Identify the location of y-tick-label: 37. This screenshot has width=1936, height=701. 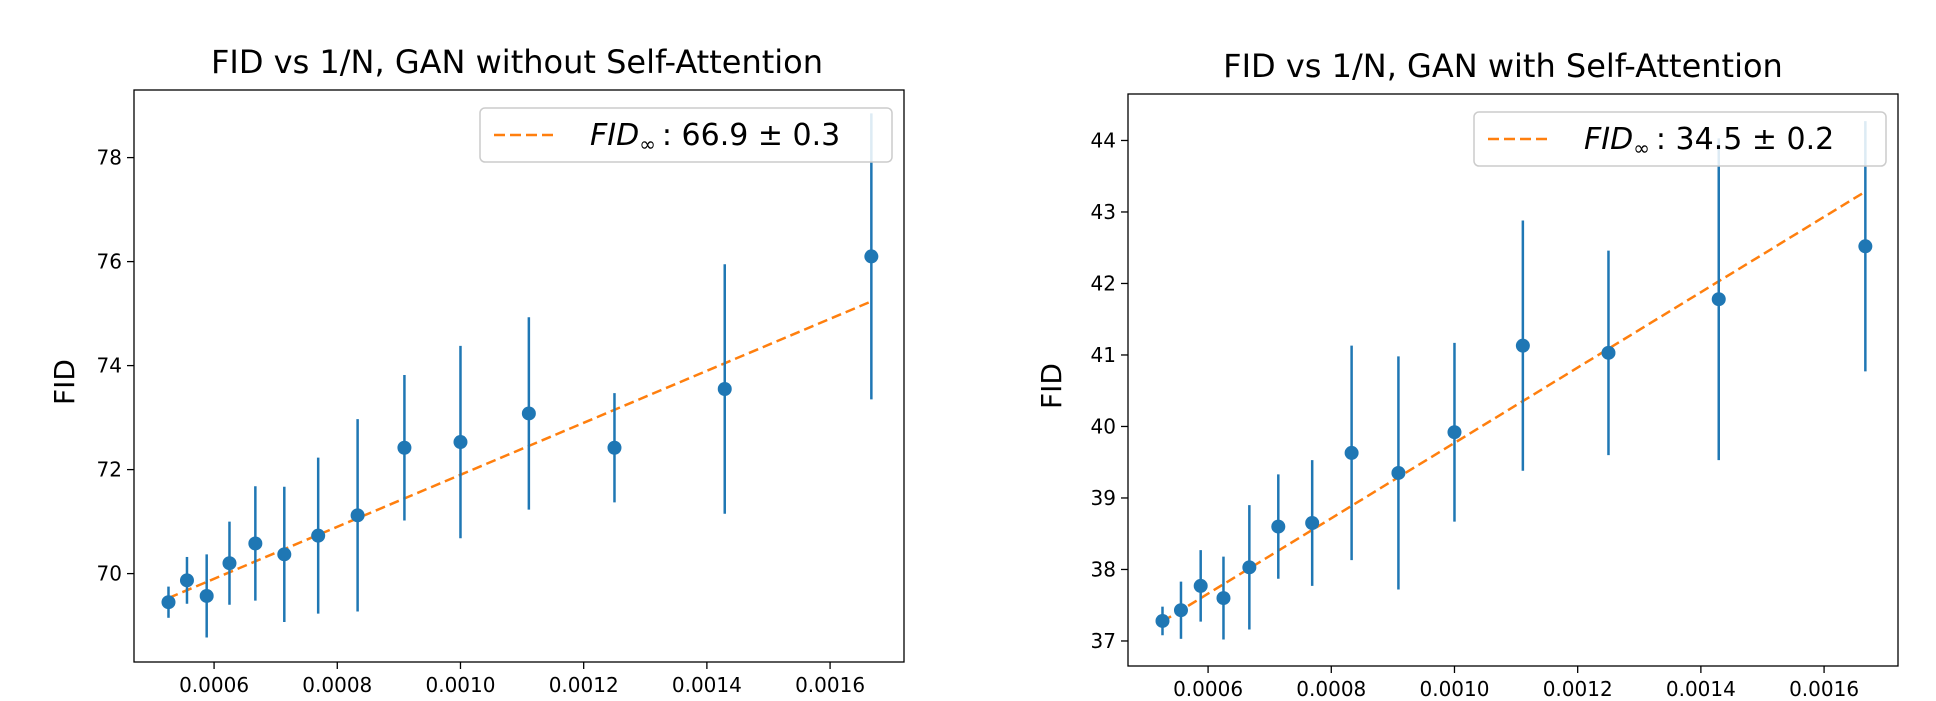
(1103, 641).